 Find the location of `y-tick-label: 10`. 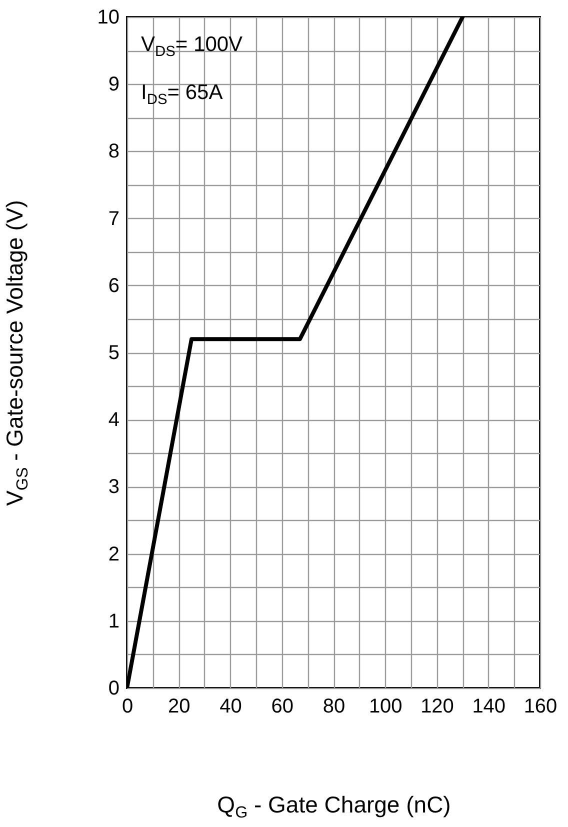

y-tick-label: 10 is located at coordinates (108, 17).